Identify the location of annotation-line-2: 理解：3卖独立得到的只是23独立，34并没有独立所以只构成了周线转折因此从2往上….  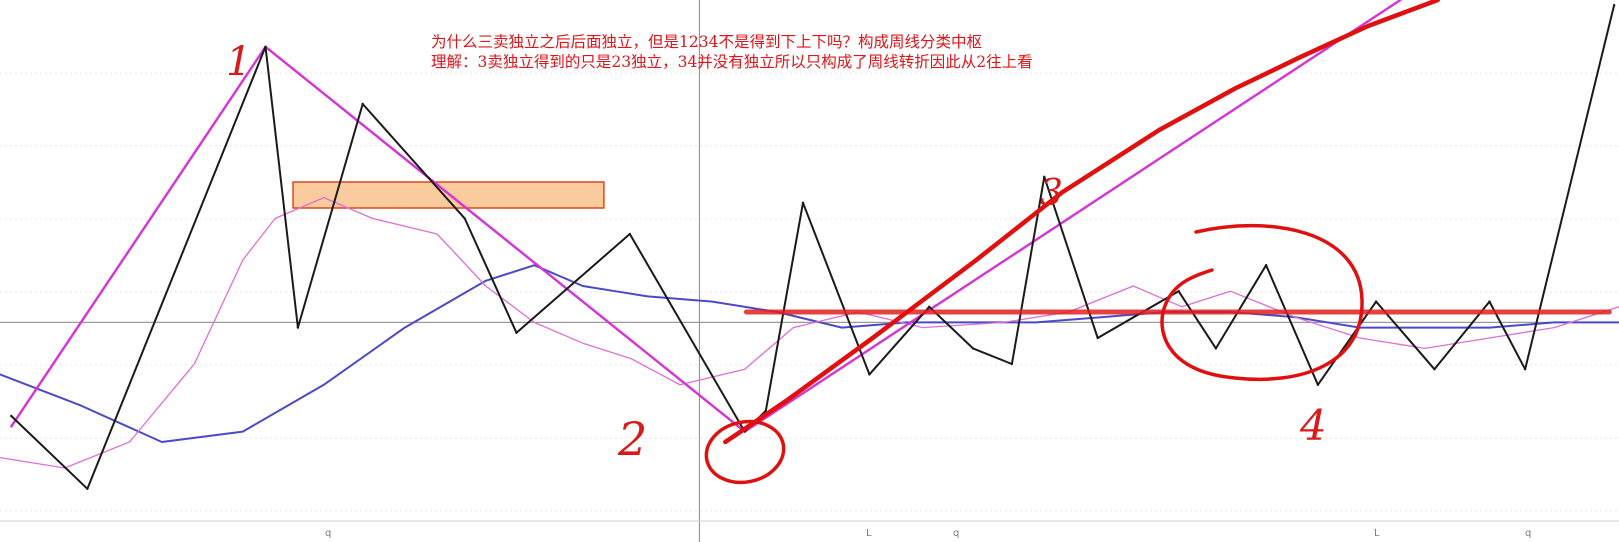
(732, 62).